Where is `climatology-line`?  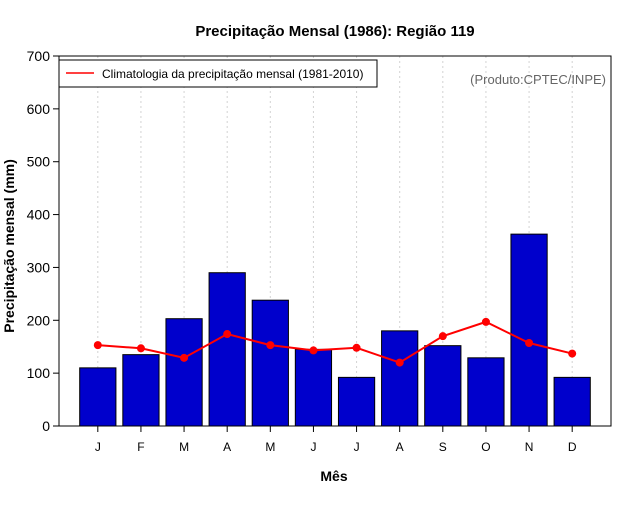 climatology-line is located at coordinates (335, 342).